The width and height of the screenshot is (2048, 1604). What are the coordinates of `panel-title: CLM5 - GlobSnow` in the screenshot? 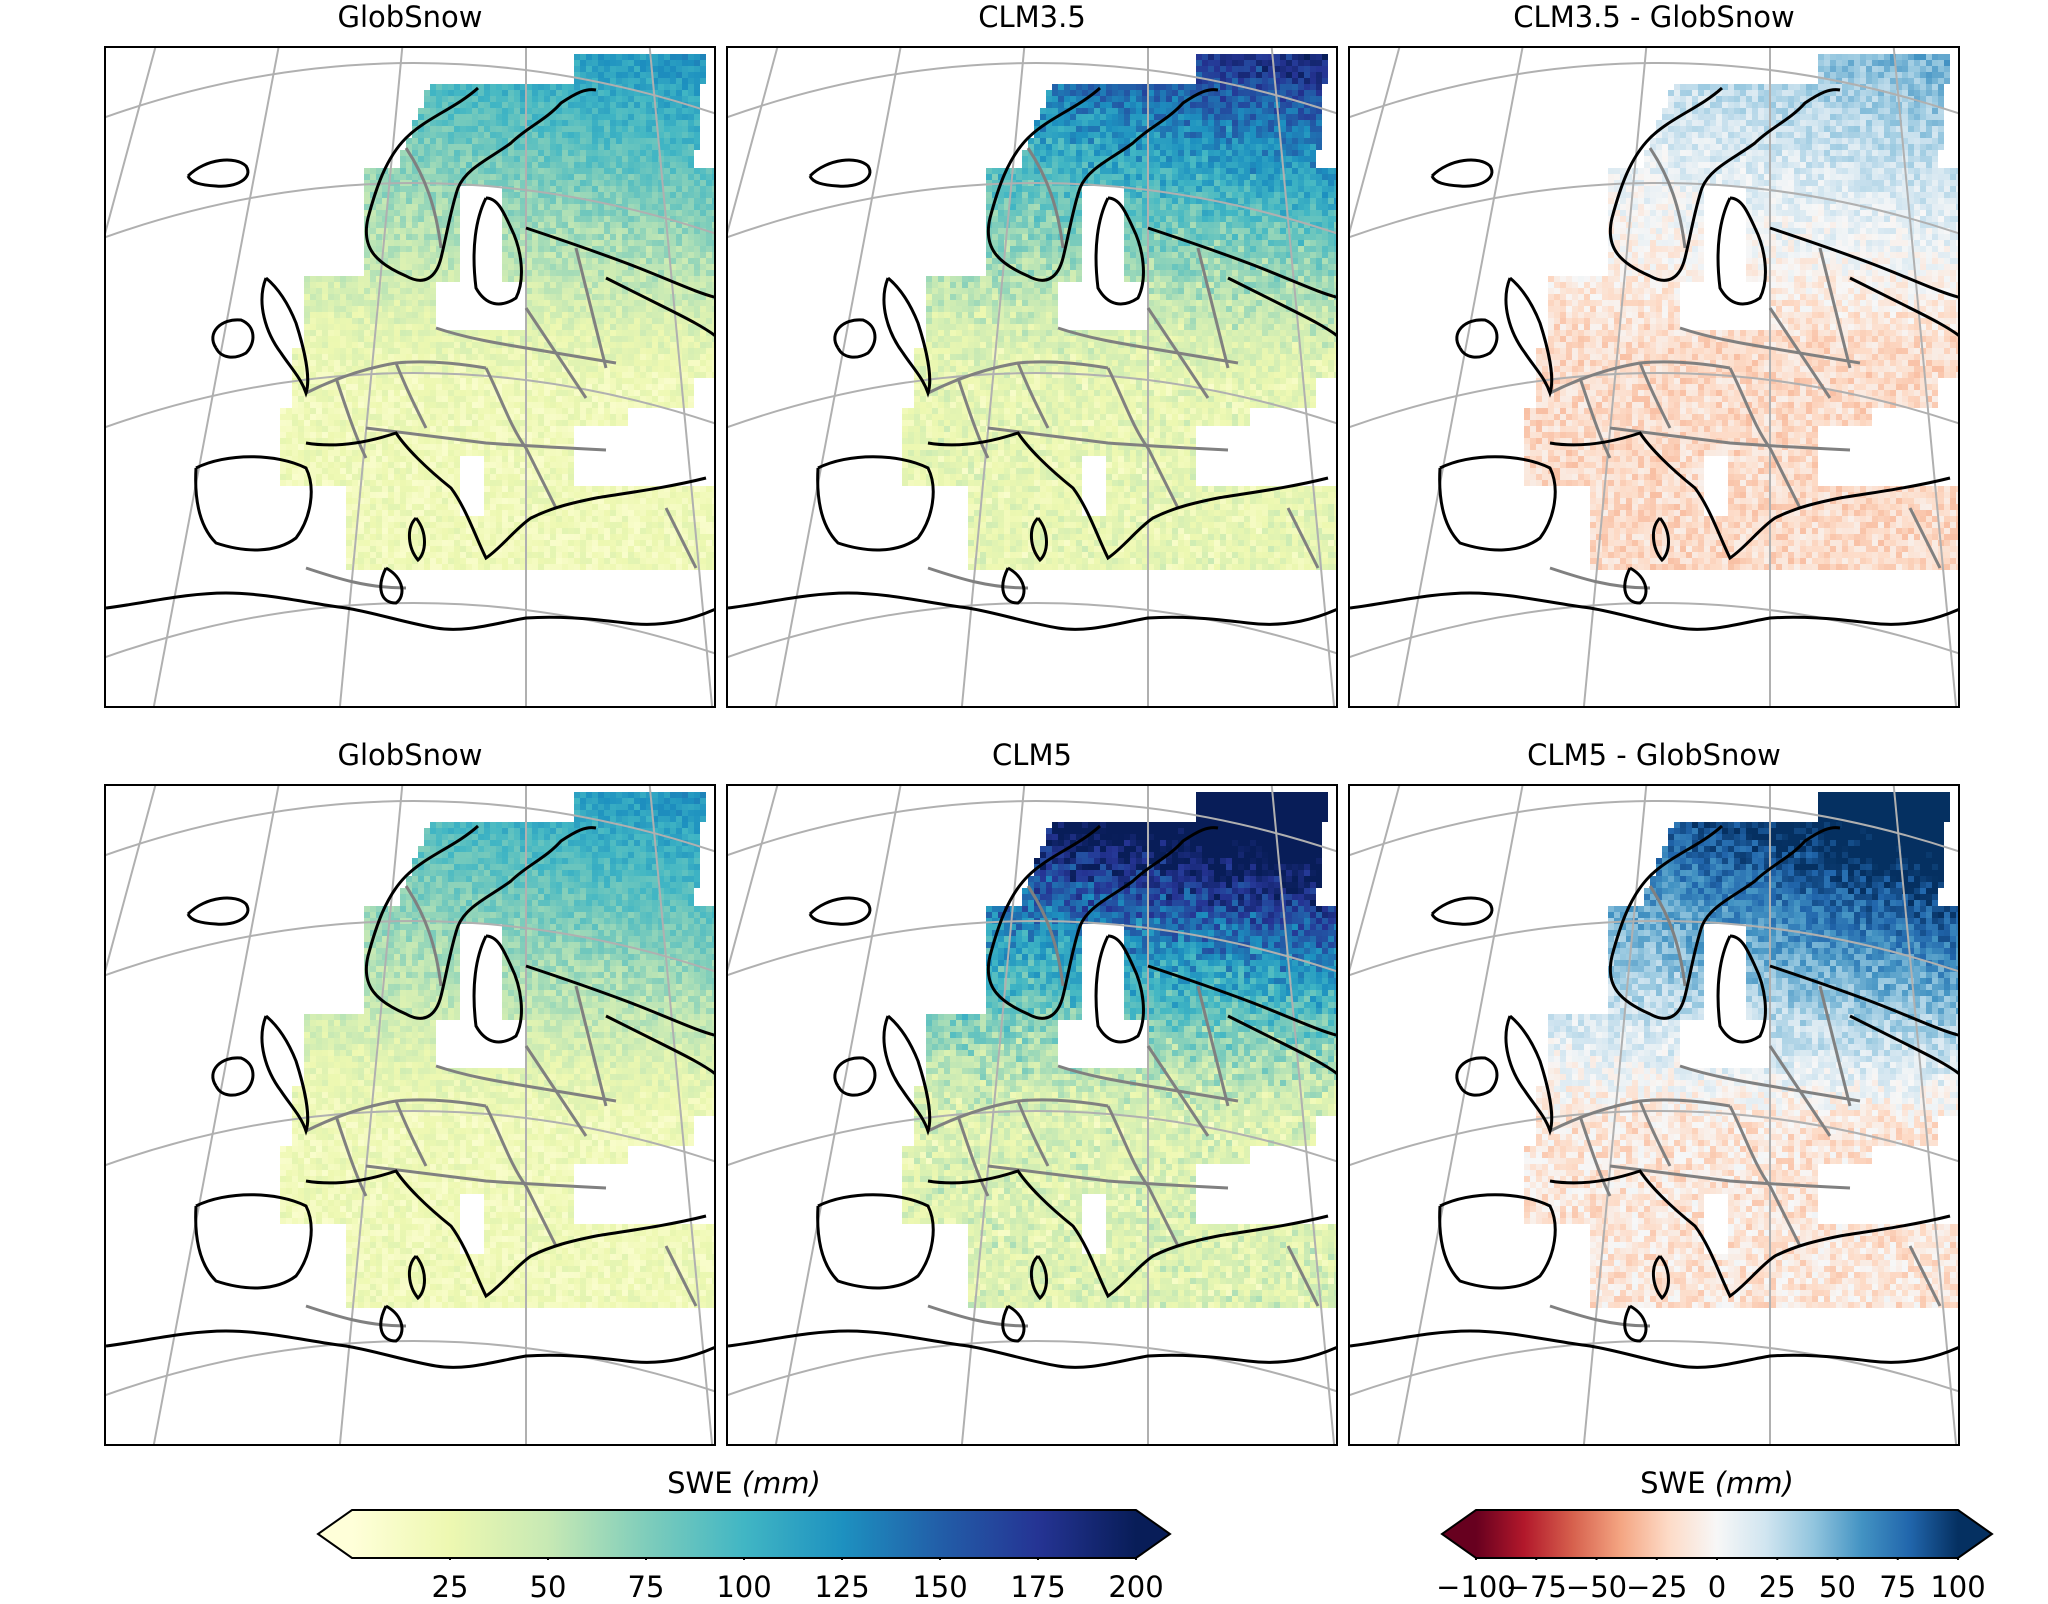 It's located at (1654, 755).